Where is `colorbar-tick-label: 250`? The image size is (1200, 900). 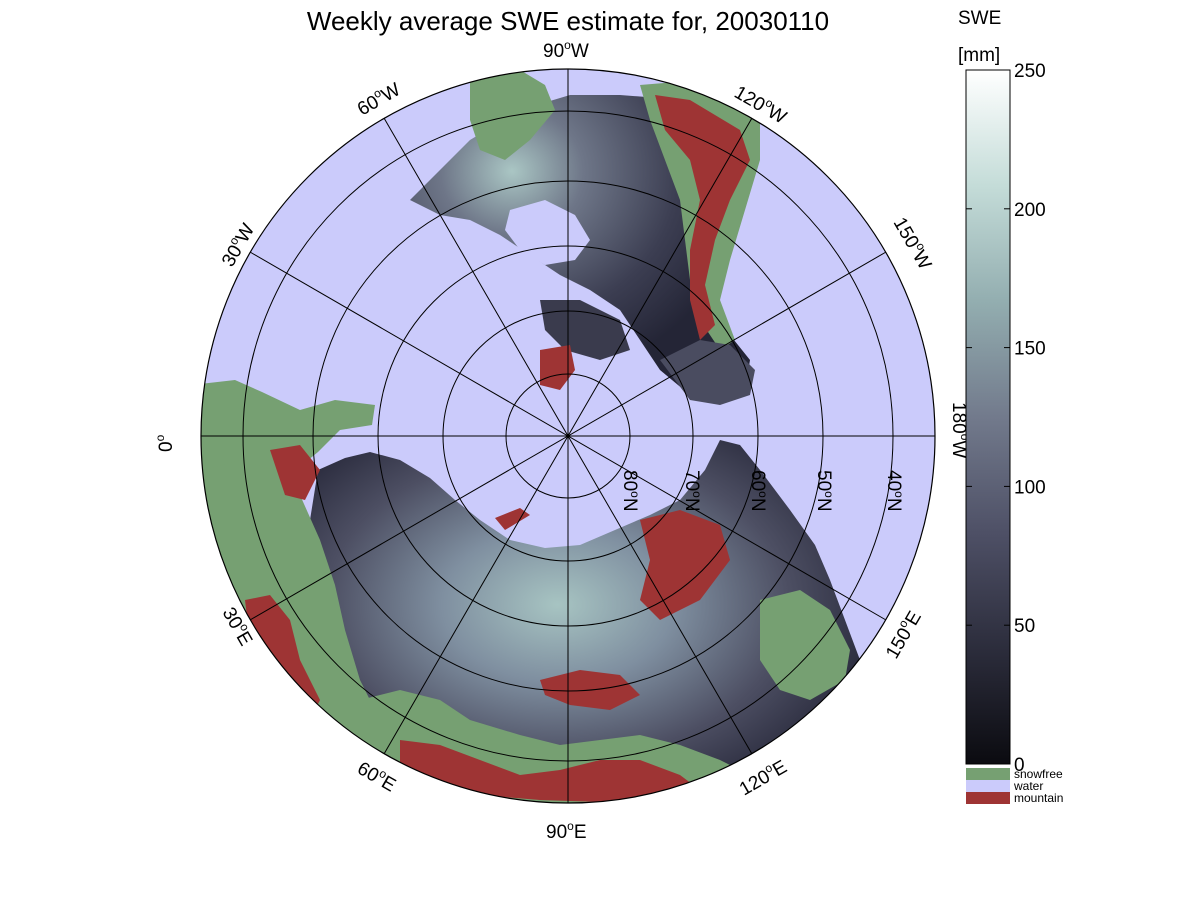
colorbar-tick-label: 250 is located at coordinates (1030, 71).